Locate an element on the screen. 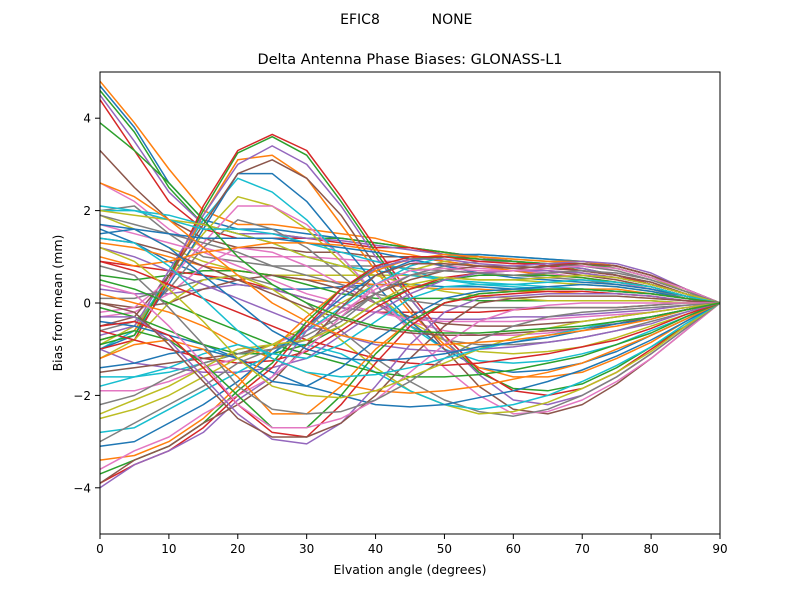 The width and height of the screenshot is (800, 600). y-axis: −4 −2 0 2 4 is located at coordinates (86, 303).